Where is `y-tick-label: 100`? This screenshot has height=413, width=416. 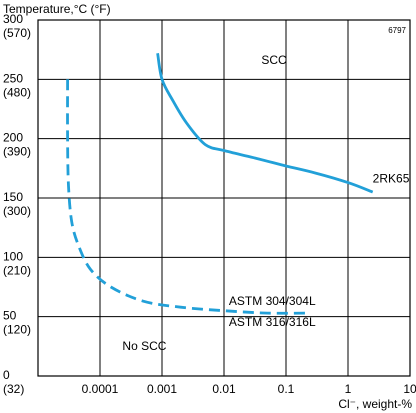 y-tick-label: 100 is located at coordinates (13, 256).